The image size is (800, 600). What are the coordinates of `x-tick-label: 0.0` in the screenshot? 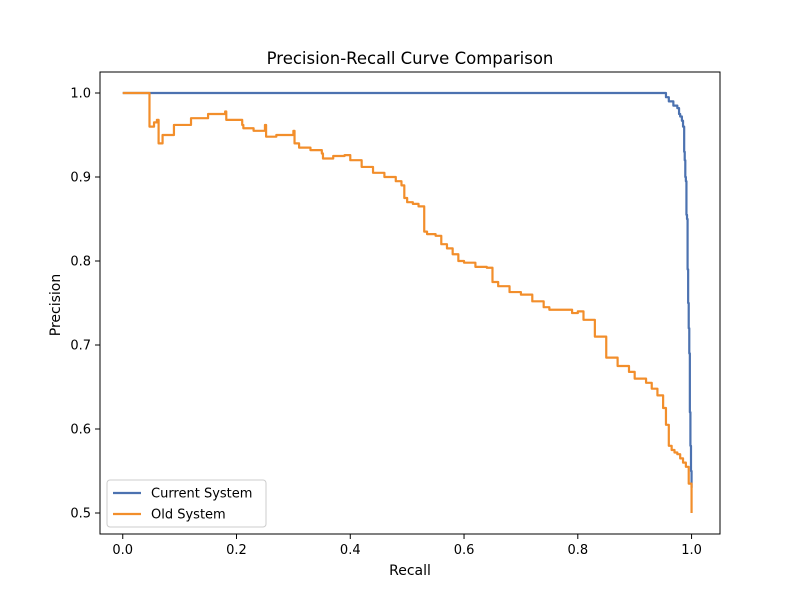 It's located at (122, 550).